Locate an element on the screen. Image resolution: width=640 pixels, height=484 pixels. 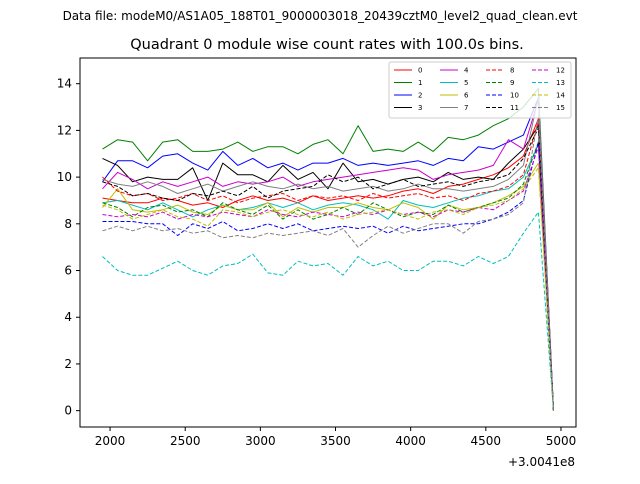
y-tick-label: 8 is located at coordinates (68, 224).